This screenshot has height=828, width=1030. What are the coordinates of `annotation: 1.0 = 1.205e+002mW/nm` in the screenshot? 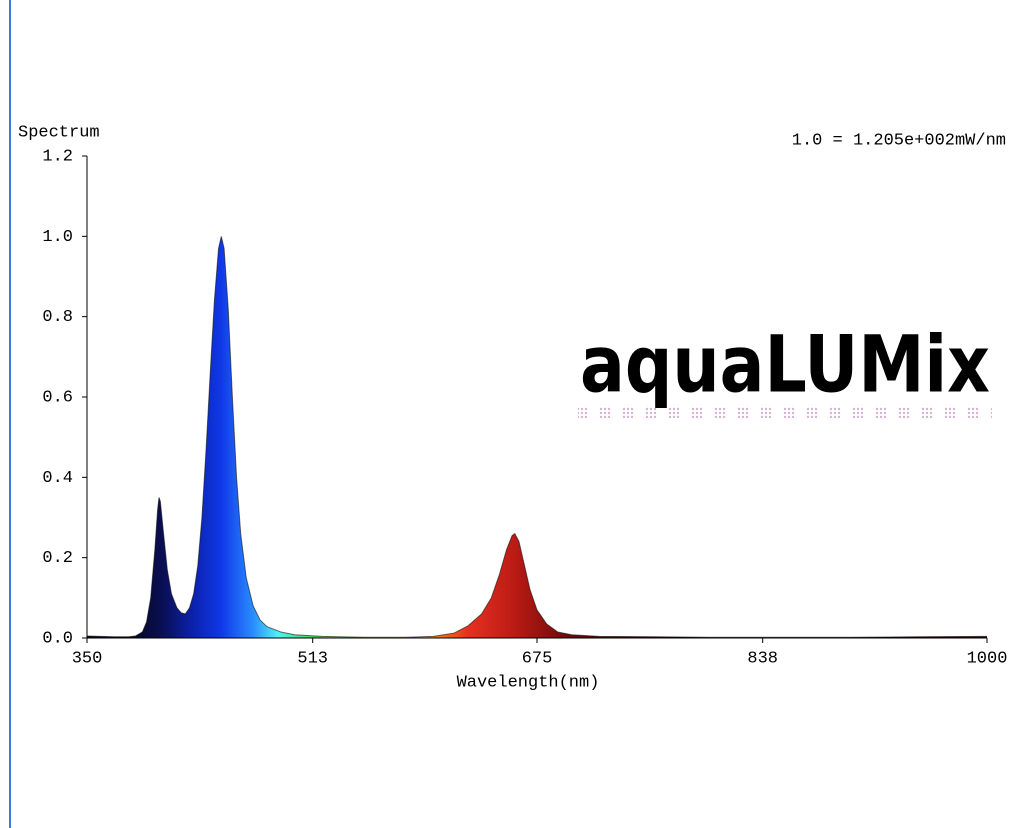 It's located at (899, 140).